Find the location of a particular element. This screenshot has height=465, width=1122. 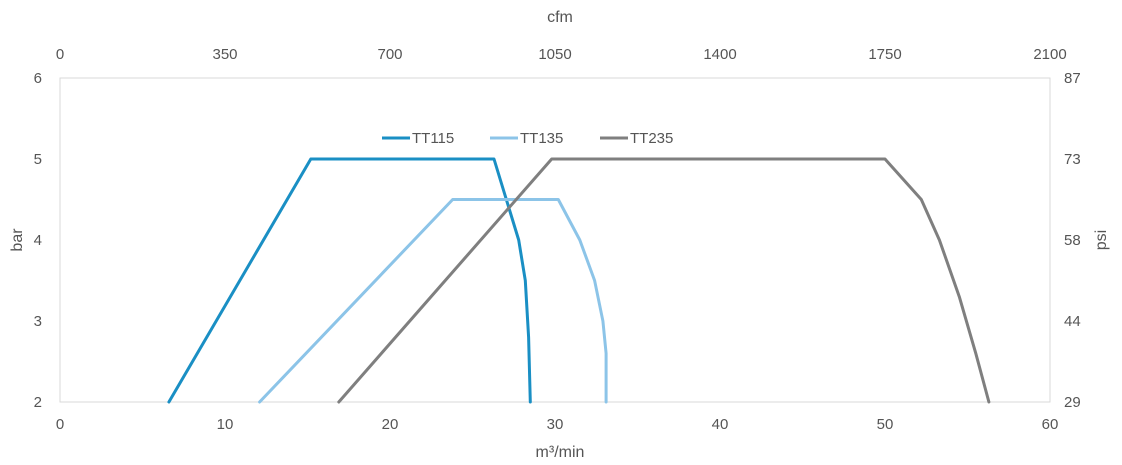

left-y-tick-label: 3 is located at coordinates (38, 321).